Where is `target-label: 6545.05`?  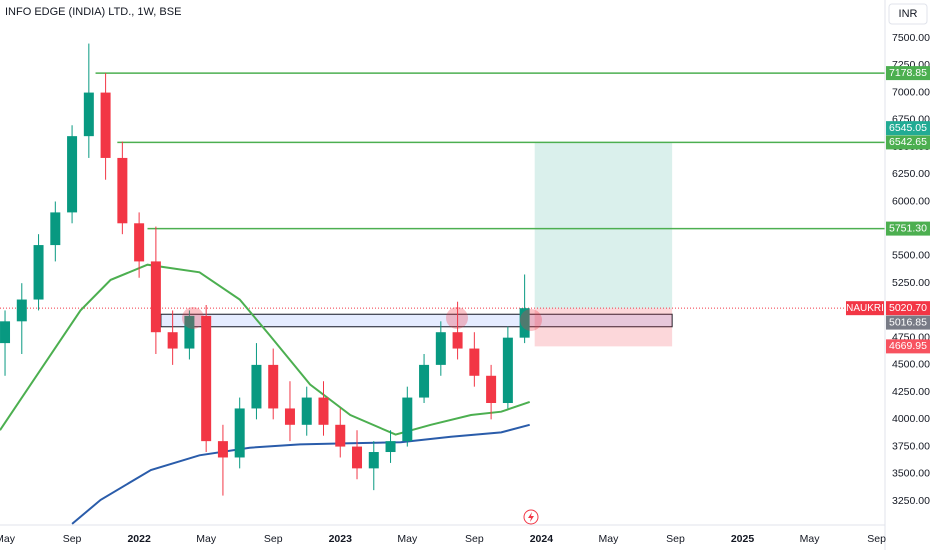
target-label: 6545.05 is located at coordinates (908, 128).